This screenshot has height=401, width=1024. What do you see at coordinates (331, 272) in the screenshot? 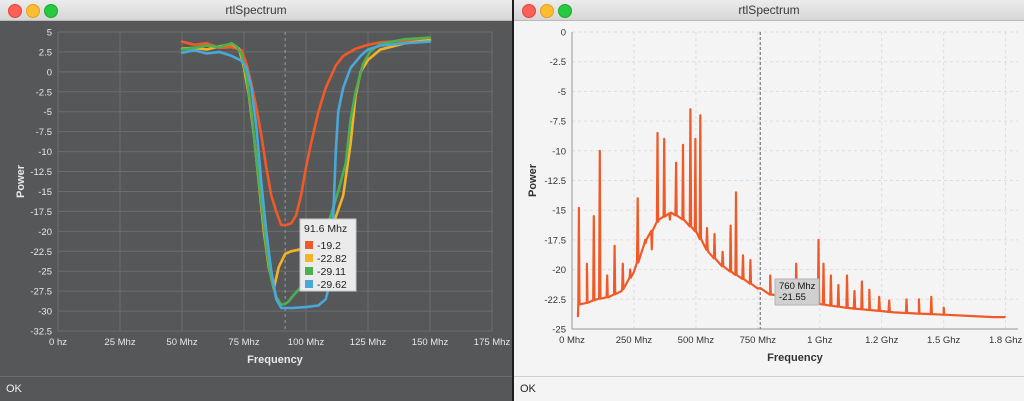
I see `tooltip-value: -29.11` at bounding box center [331, 272].